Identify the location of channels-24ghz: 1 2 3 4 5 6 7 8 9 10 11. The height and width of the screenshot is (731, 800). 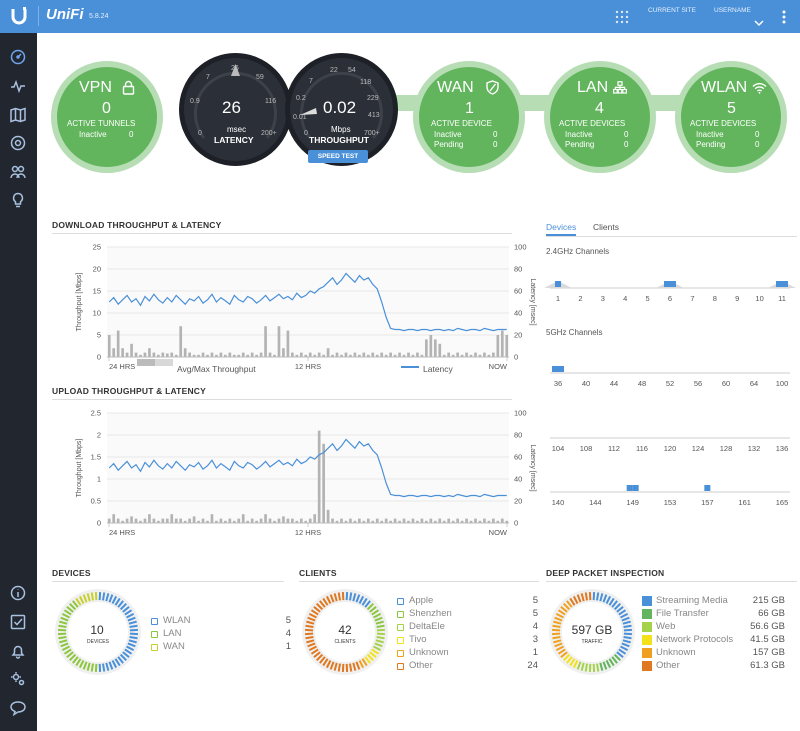
(670, 292).